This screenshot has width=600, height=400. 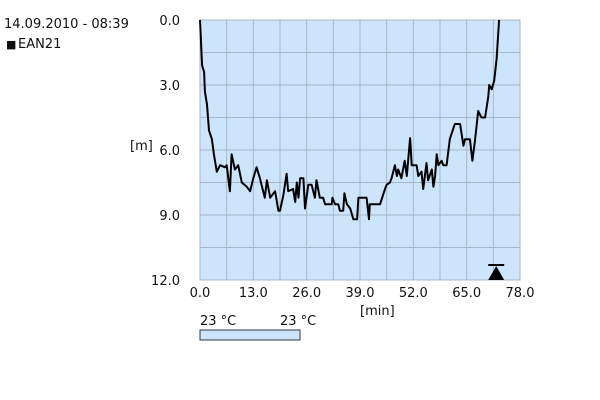 I want to click on y-tick-label: 0.0, so click(x=169, y=21).